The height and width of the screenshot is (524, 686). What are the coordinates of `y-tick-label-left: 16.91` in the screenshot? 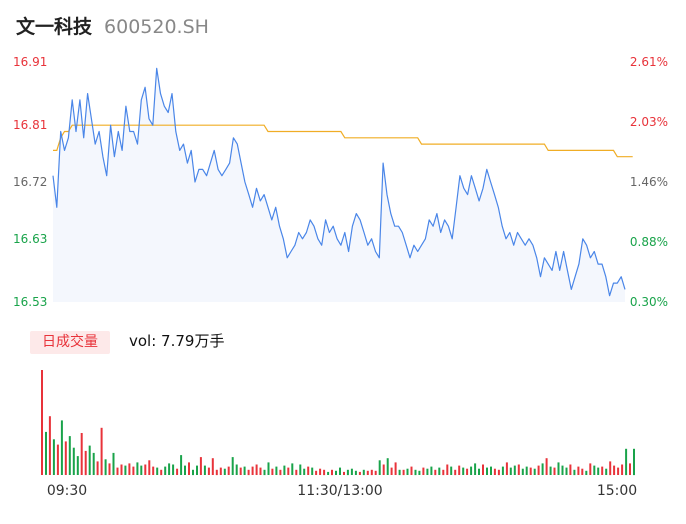 It's located at (30, 62).